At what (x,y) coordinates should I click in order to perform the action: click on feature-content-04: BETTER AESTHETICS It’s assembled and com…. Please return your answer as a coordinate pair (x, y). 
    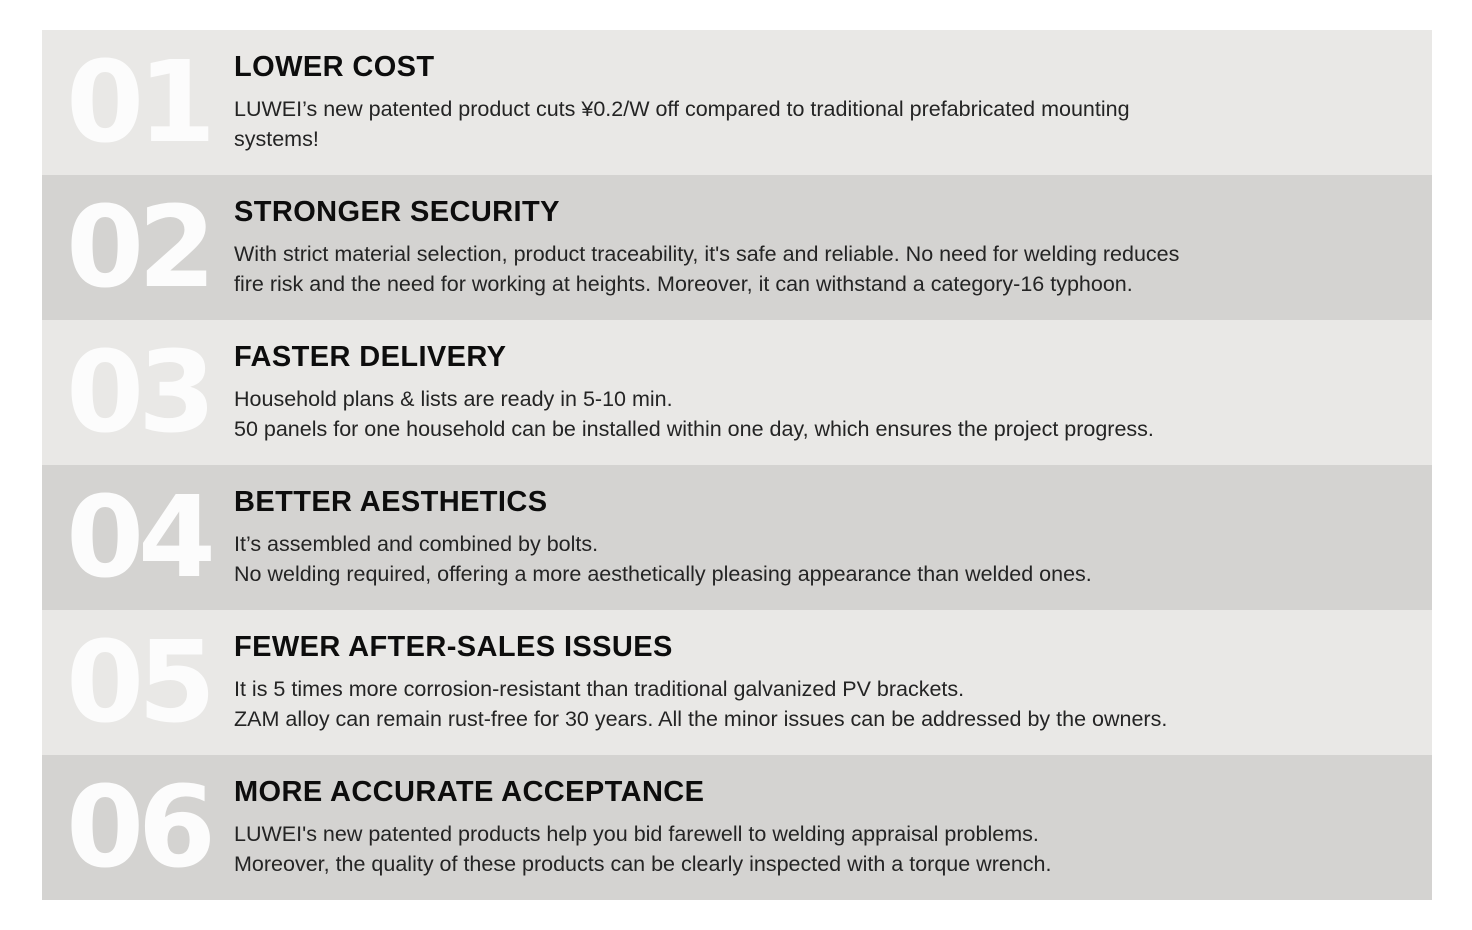
    Looking at the image, I should click on (833, 537).